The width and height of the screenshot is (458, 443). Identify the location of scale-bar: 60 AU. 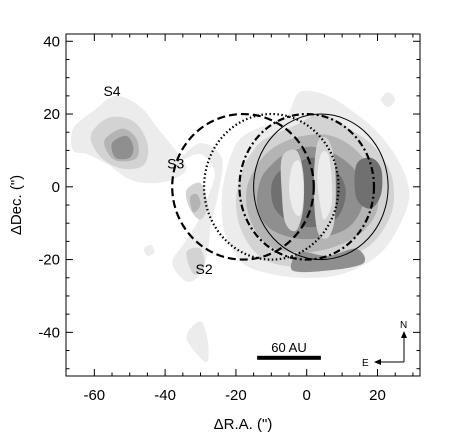
(289, 350).